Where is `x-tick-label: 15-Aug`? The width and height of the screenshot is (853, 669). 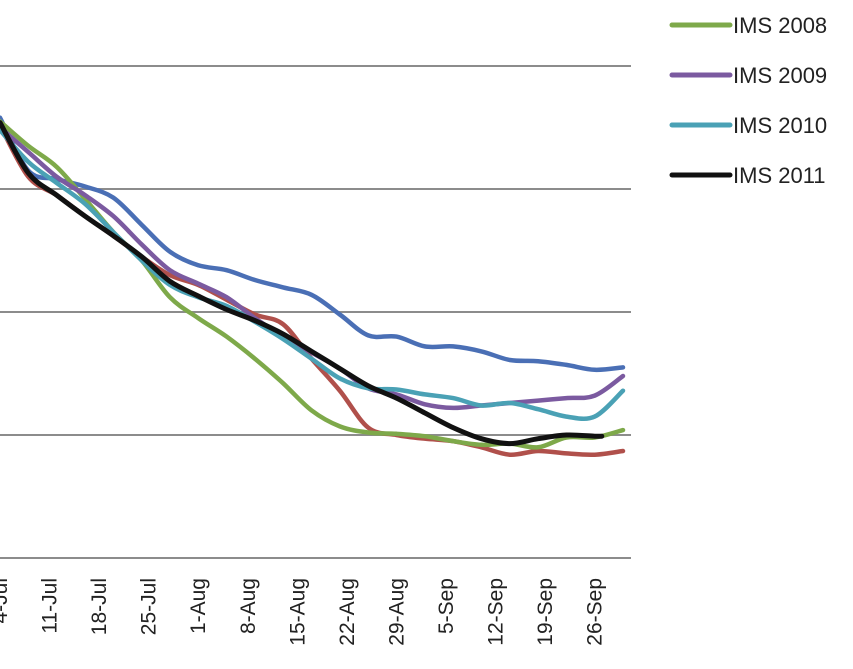 x-tick-label: 15-Aug is located at coordinates (297, 612).